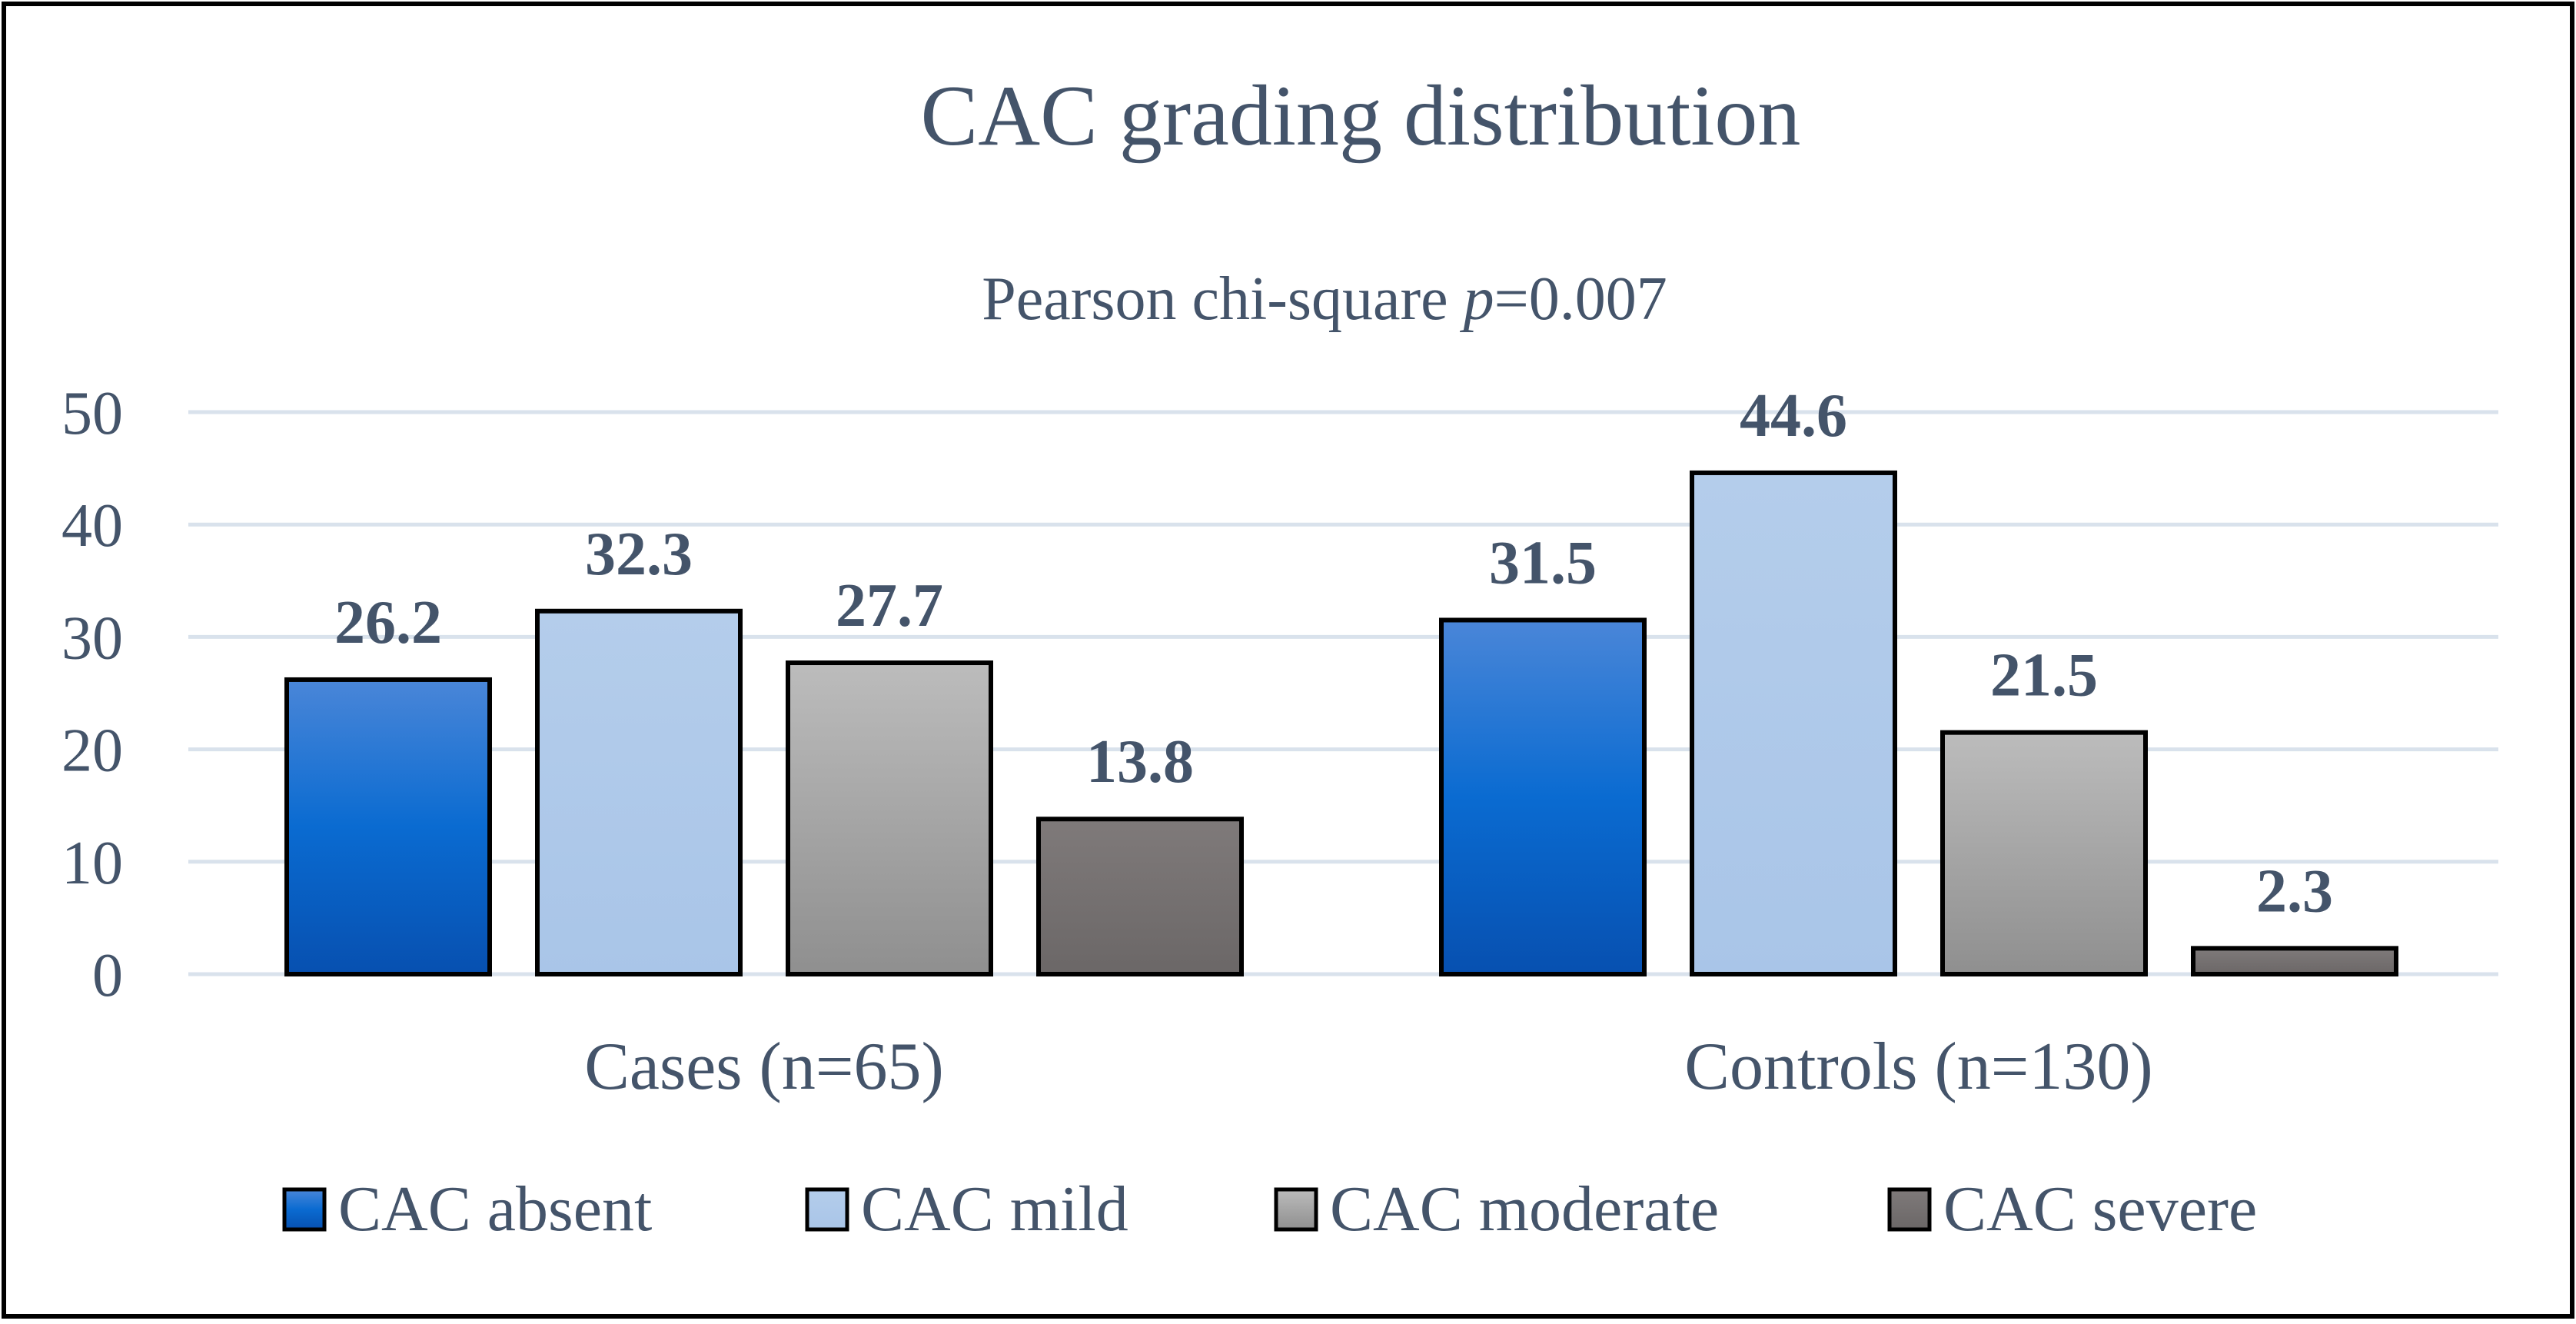 This screenshot has height=1324, width=2576. I want to click on data-label: 2.3, so click(2294, 891).